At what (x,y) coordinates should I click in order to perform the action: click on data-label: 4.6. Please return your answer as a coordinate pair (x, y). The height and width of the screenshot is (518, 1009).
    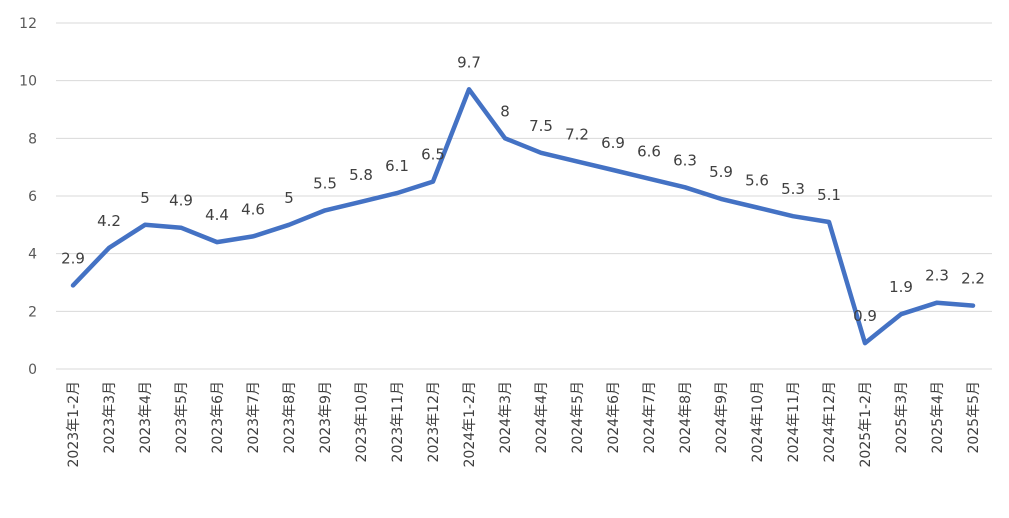
    Looking at the image, I should click on (253, 209).